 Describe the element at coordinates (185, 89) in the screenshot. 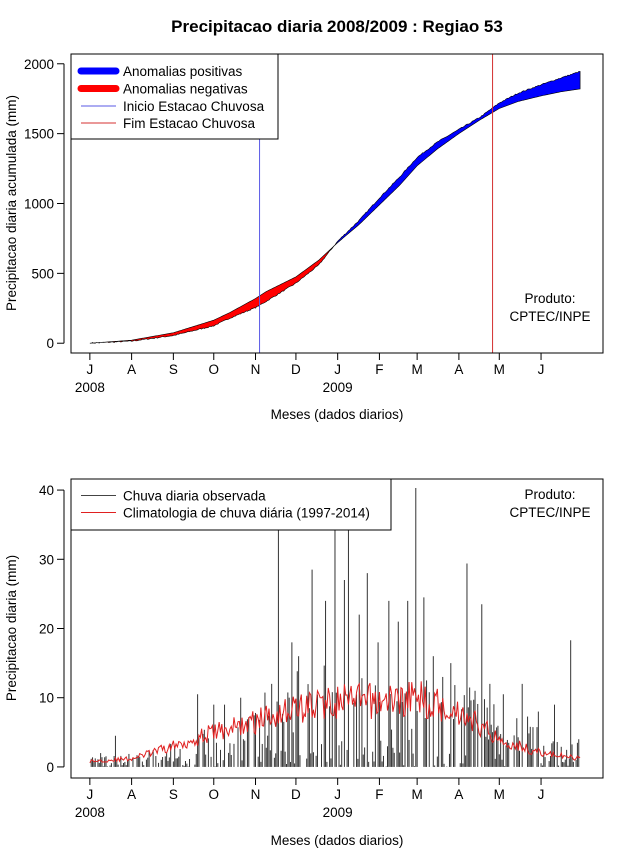

I see `legend-label-negative: Anomalias negativas` at that location.